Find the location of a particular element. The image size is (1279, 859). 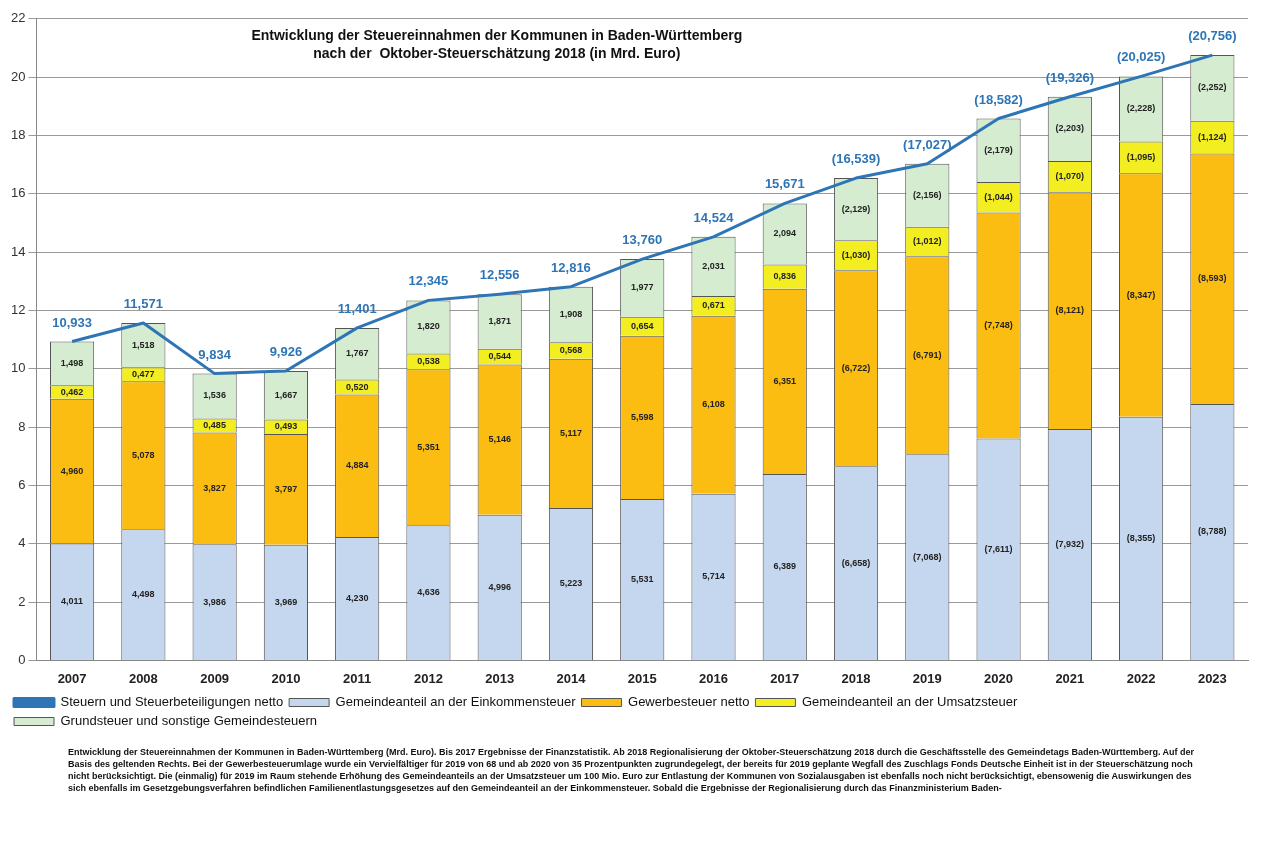

x-tick-label: 2019 is located at coordinates (927, 678).